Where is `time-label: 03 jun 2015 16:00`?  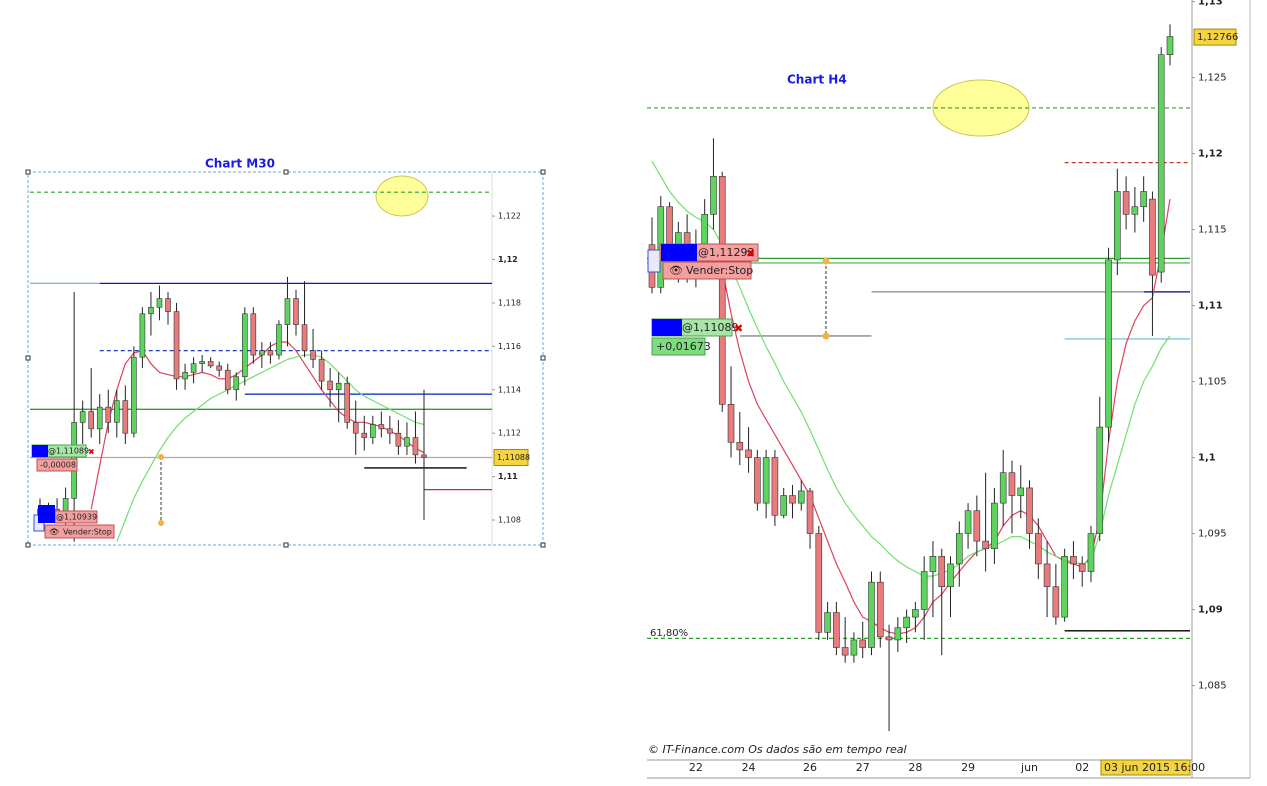 time-label: 03 jun 2015 16:00 is located at coordinates (1154, 767).